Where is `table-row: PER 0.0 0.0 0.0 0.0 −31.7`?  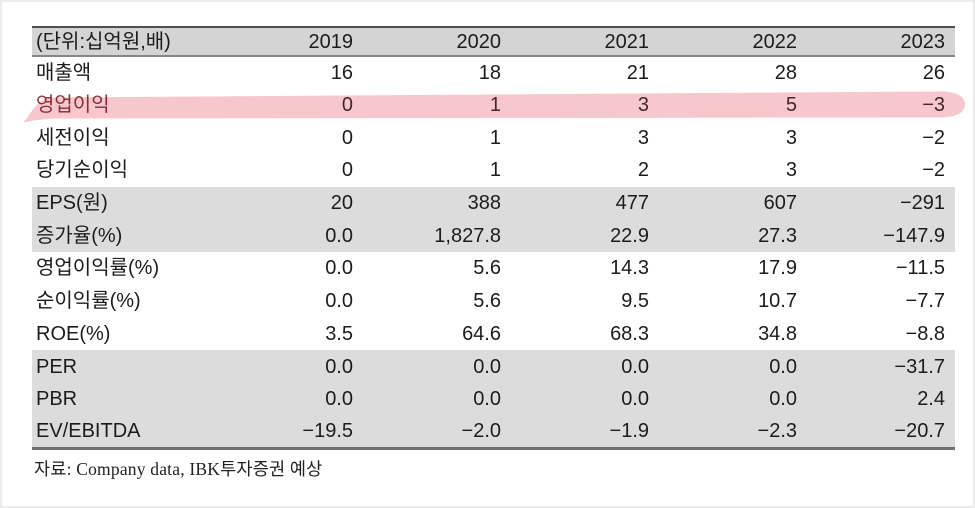 table-row: PER 0.0 0.0 0.0 0.0 −31.7 is located at coordinates (493, 366).